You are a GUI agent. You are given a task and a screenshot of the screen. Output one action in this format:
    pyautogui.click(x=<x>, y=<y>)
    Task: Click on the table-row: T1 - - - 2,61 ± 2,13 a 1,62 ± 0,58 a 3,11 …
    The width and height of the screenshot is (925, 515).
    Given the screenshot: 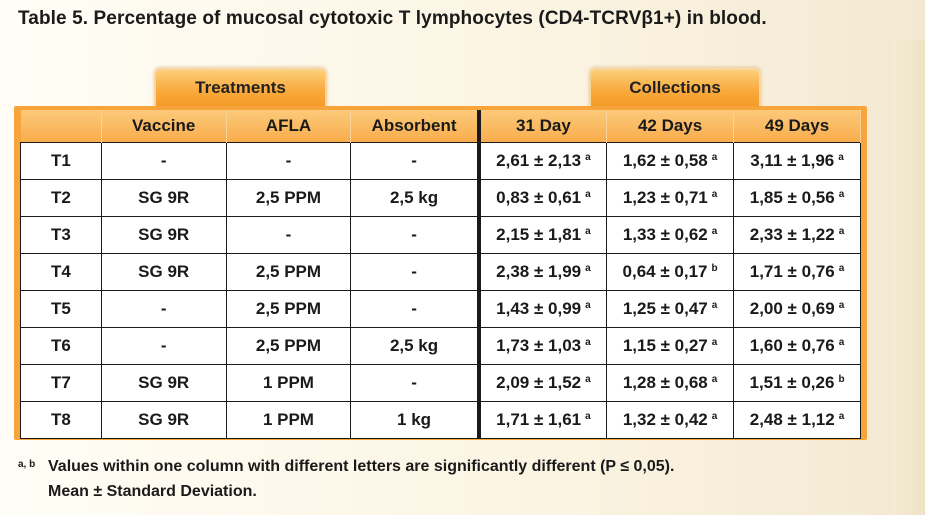 What is the action you would take?
    pyautogui.click(x=440, y=160)
    